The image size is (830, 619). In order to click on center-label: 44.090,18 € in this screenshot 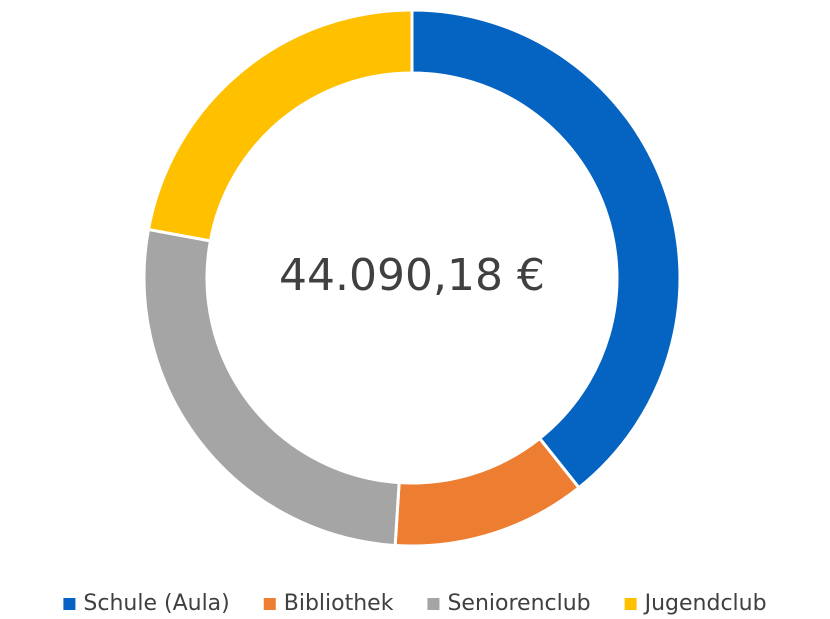, I will do `click(412, 275)`.